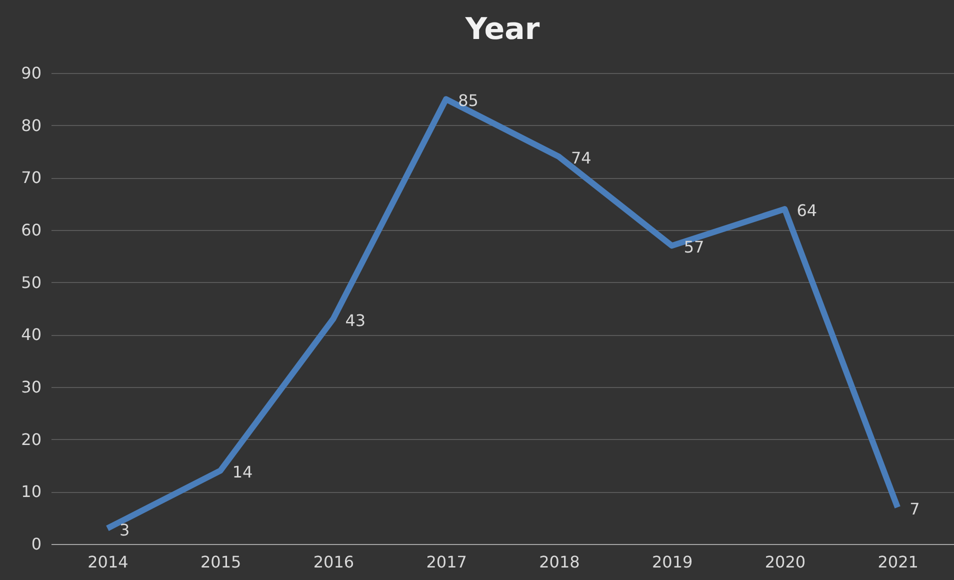  What do you see at coordinates (242, 472) in the screenshot?
I see `data-label: 14` at bounding box center [242, 472].